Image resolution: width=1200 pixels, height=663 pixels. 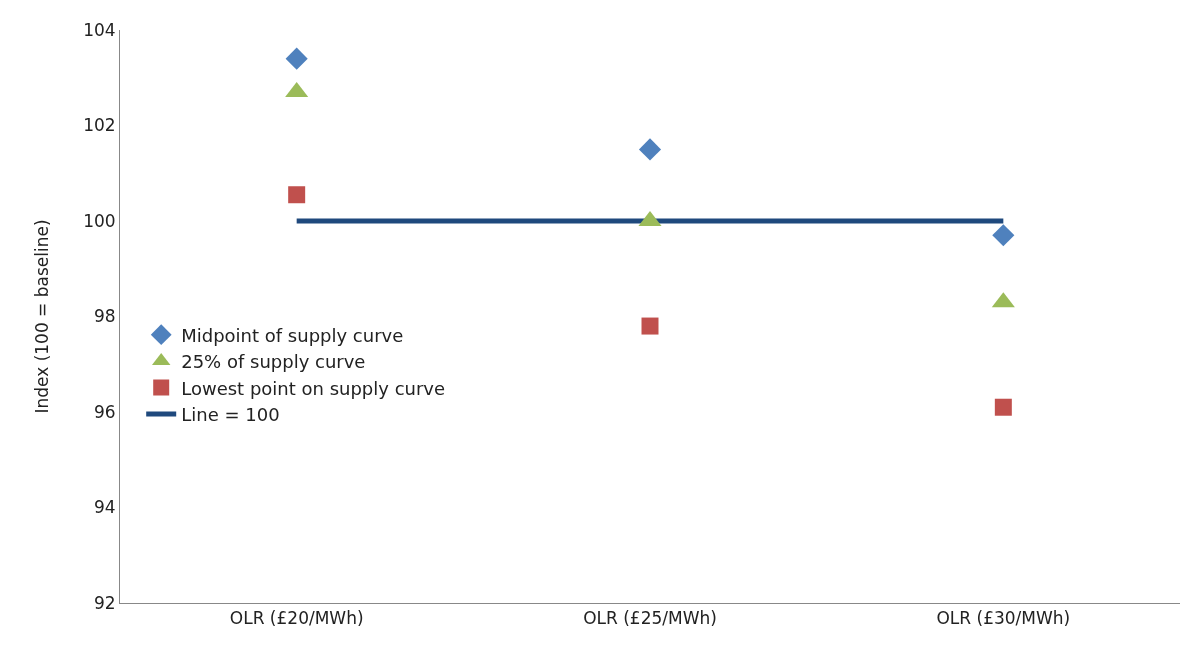 I want to click on x-tick-label: OLR (£30/MWh), so click(x=1003, y=618).